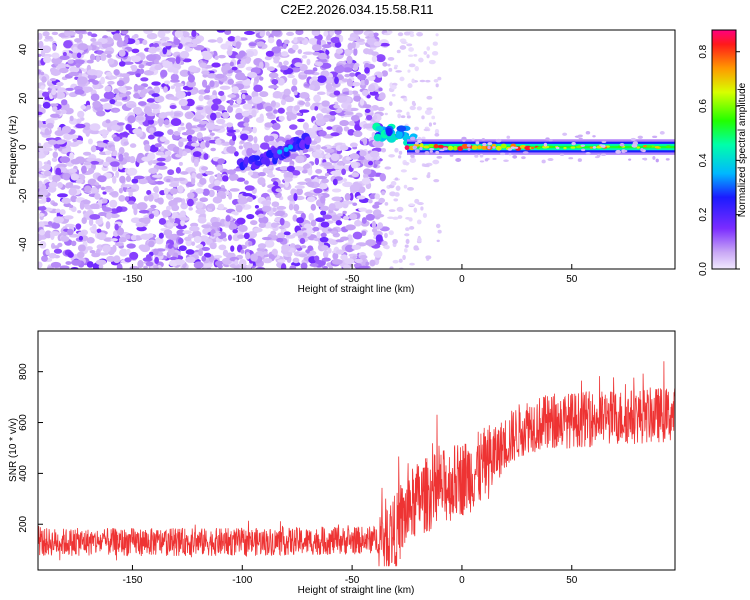 The height and width of the screenshot is (600, 750). What do you see at coordinates (356, 590) in the screenshot?
I see `snr-x-axis-label: Height of straight line (km)` at bounding box center [356, 590].